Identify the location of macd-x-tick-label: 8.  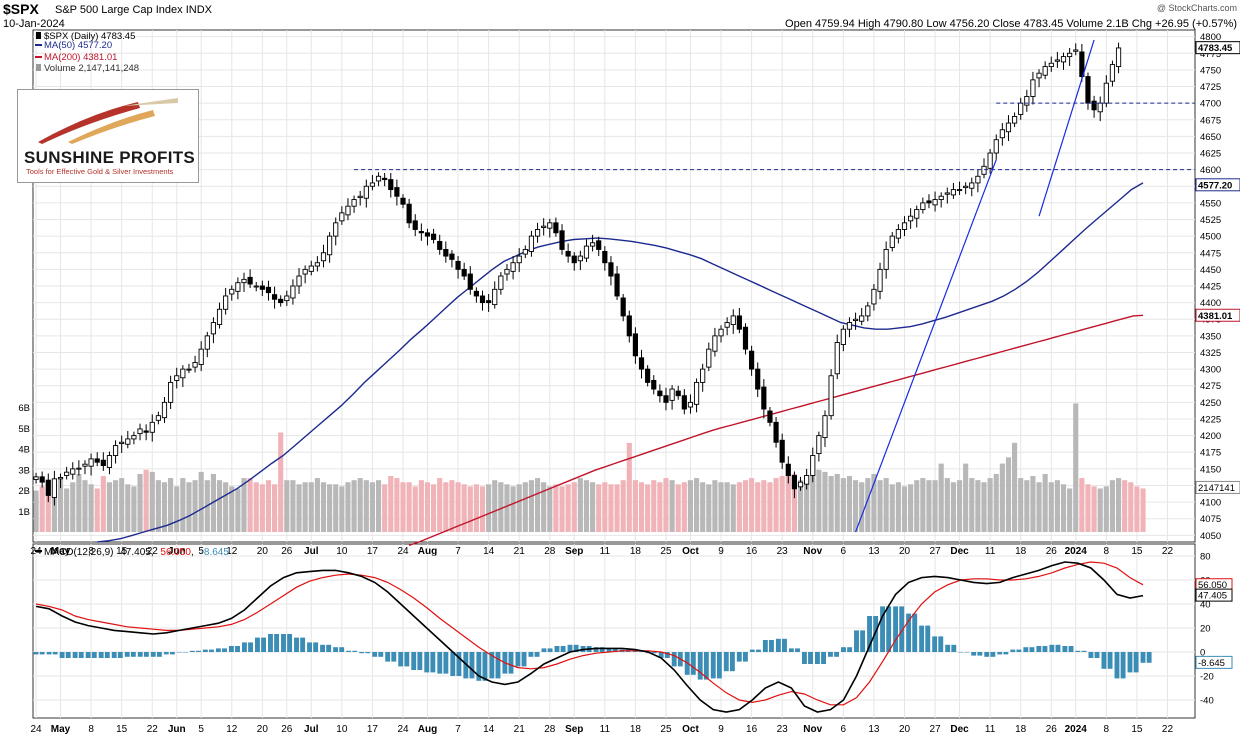
(91, 729).